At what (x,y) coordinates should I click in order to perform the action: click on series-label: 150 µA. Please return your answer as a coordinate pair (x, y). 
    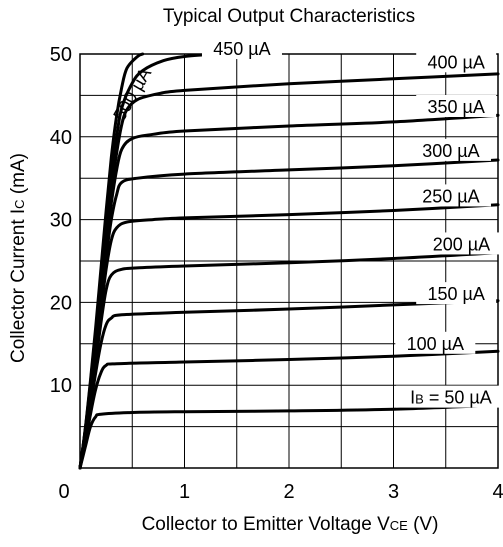
    Looking at the image, I should click on (455, 294).